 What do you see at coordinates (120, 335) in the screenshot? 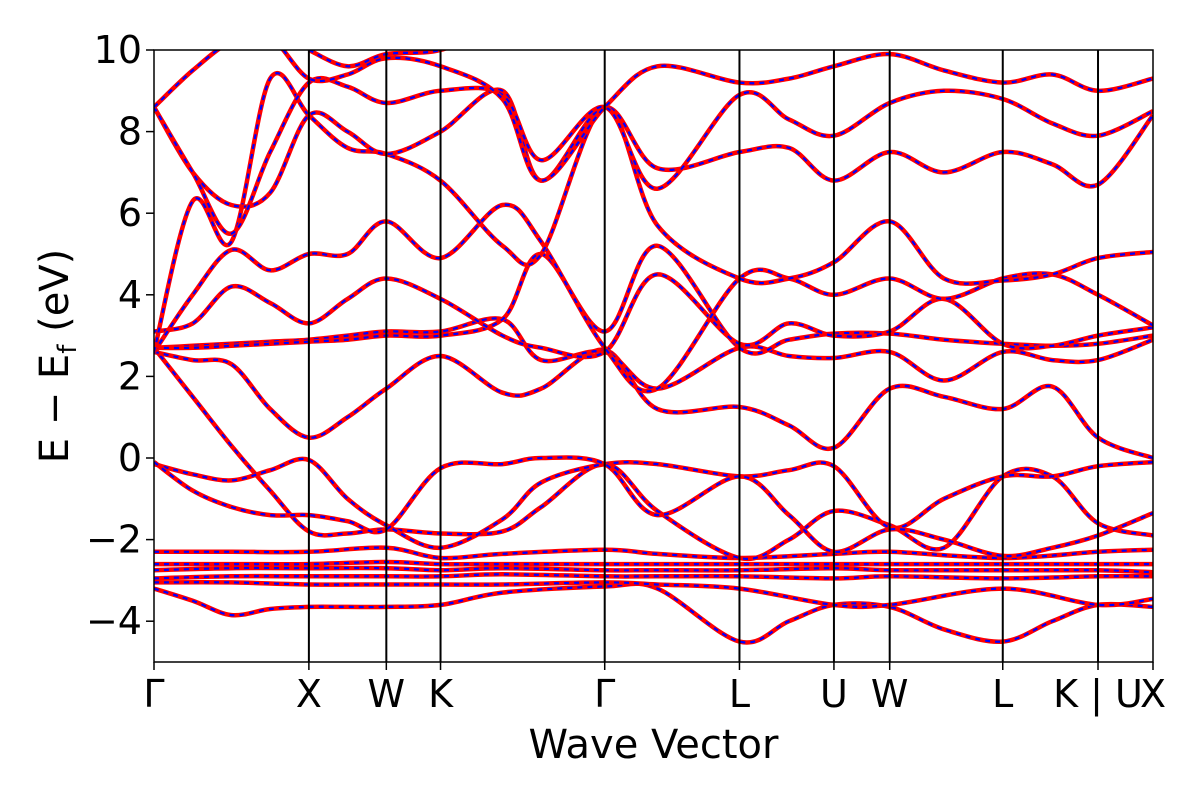
I see `y-axis-ticks: −4 −2 0 2 4 6 8 10` at bounding box center [120, 335].